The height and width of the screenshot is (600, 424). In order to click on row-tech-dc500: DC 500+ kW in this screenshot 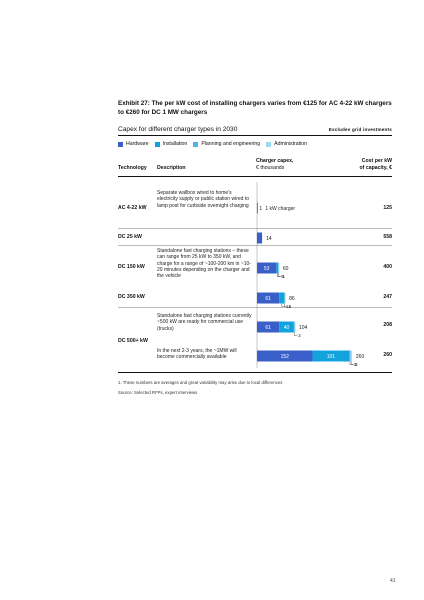, I will do `click(133, 341)`.